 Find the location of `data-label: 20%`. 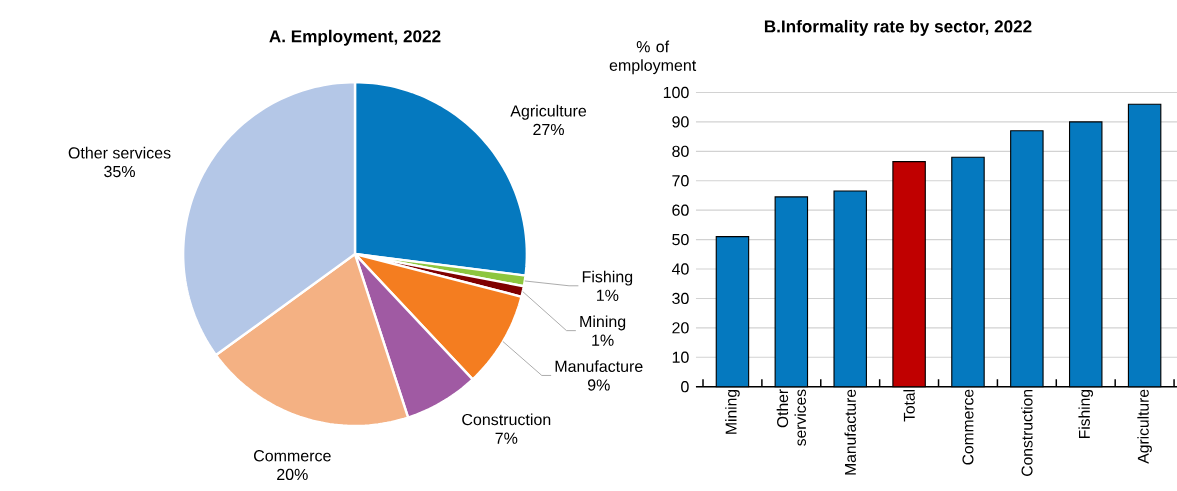

data-label: 20% is located at coordinates (292, 474).